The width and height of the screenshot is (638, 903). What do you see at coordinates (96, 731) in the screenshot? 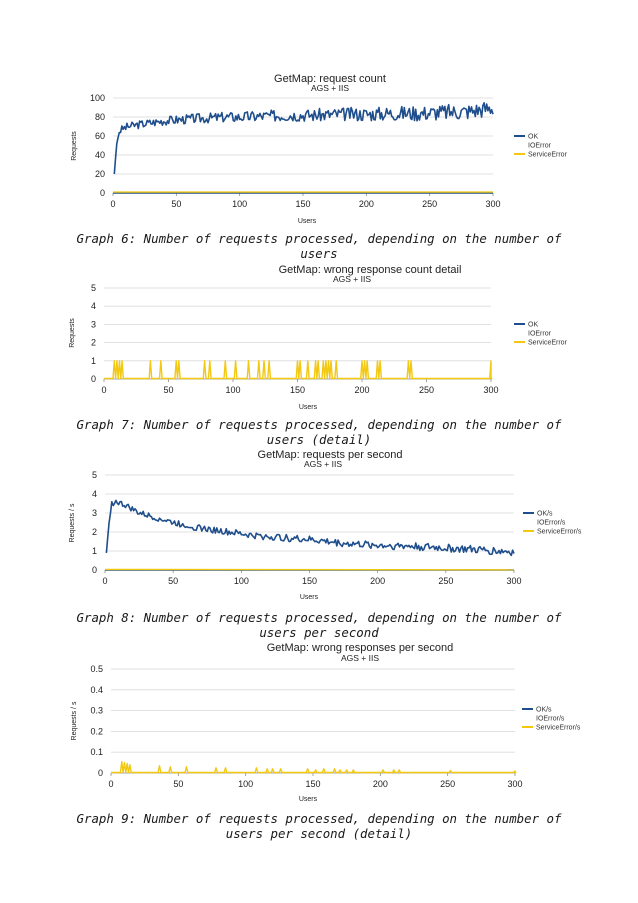
I see `y-tick-label: 0.2` at bounding box center [96, 731].